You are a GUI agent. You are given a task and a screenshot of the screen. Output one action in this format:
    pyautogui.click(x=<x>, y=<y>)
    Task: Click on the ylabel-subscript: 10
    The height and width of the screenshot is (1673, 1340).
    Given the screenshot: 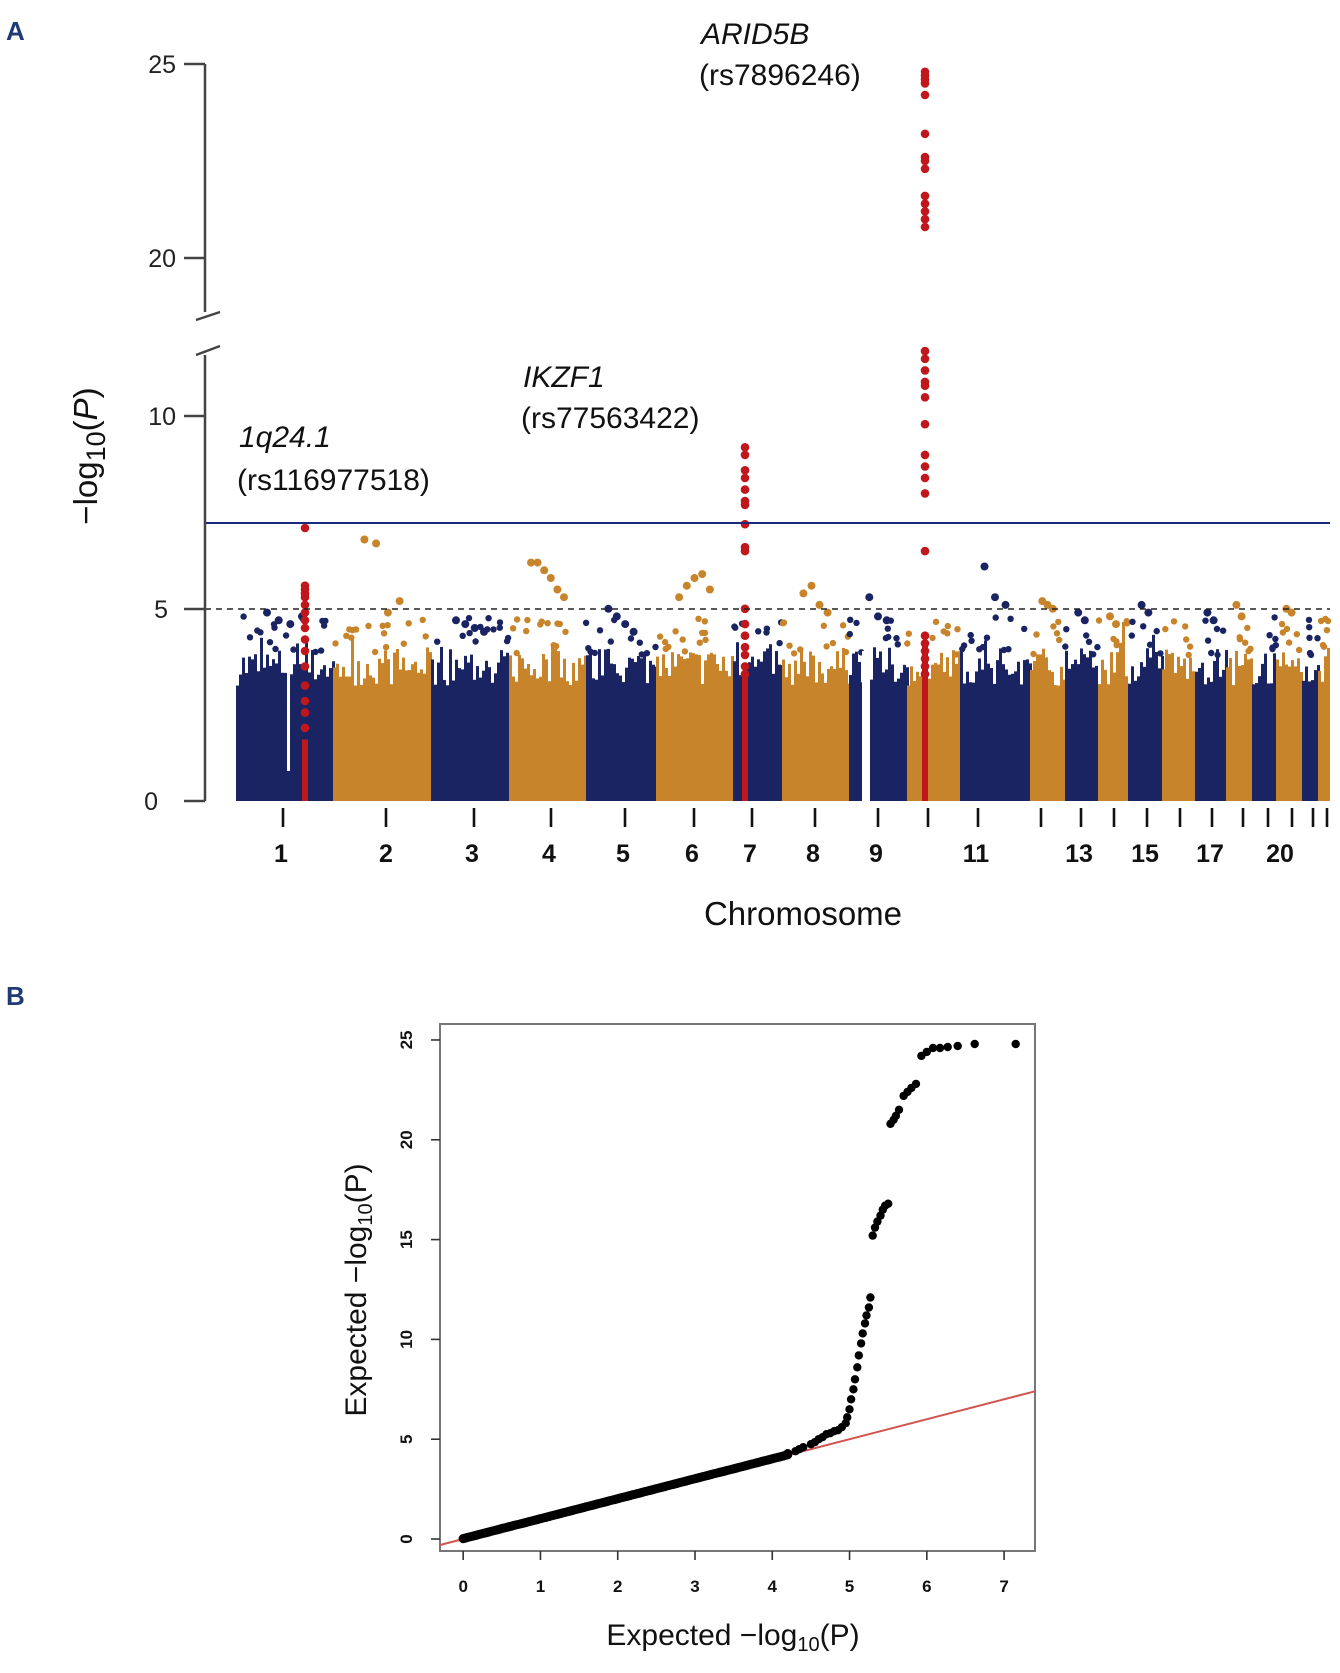 What is the action you would take?
    pyautogui.click(x=96, y=446)
    